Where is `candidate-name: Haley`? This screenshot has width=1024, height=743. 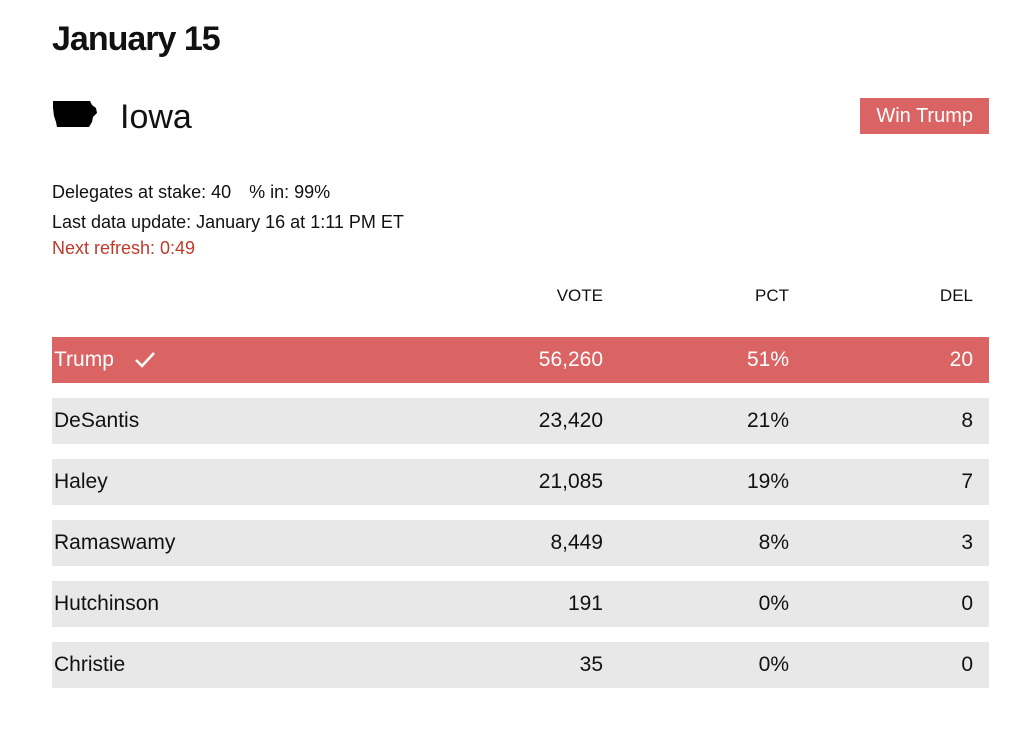 candidate-name: Haley is located at coordinates (81, 481).